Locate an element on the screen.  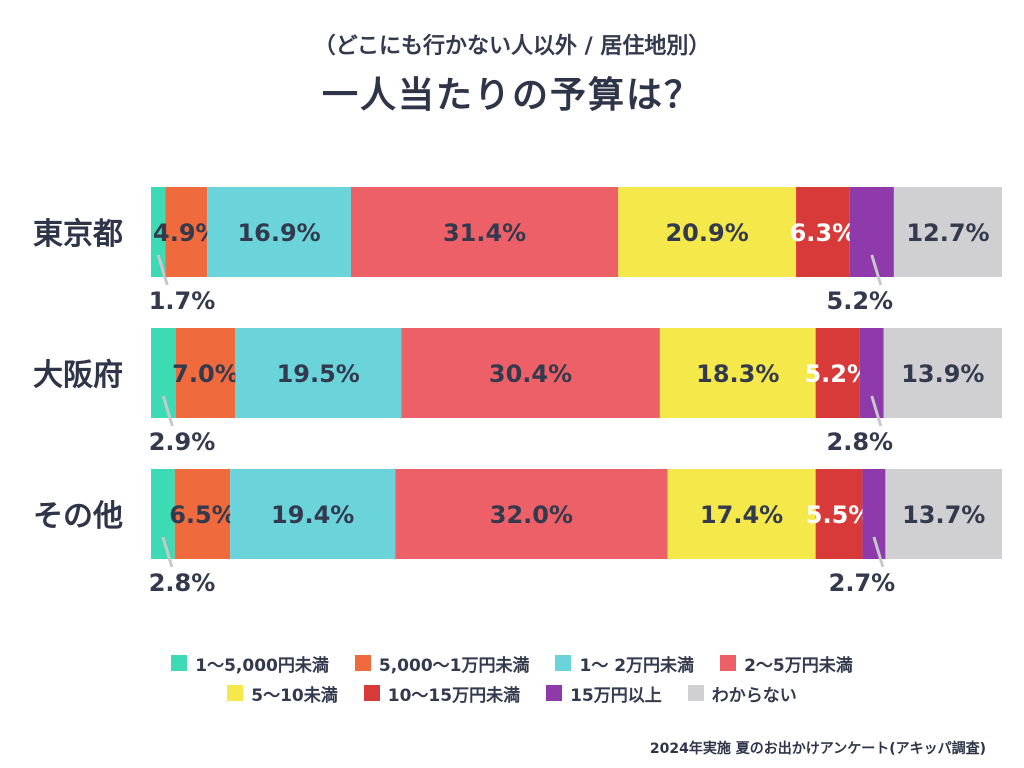
legend-item: 15万円以上 is located at coordinates (604, 693).